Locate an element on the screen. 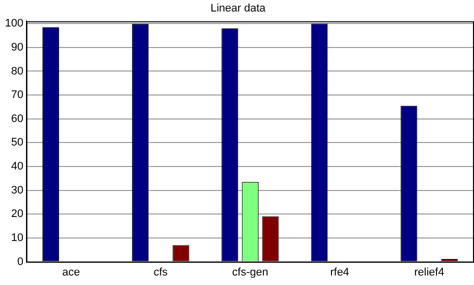 This screenshot has width=474, height=285. y-tick-label: 80 is located at coordinates (17, 71).